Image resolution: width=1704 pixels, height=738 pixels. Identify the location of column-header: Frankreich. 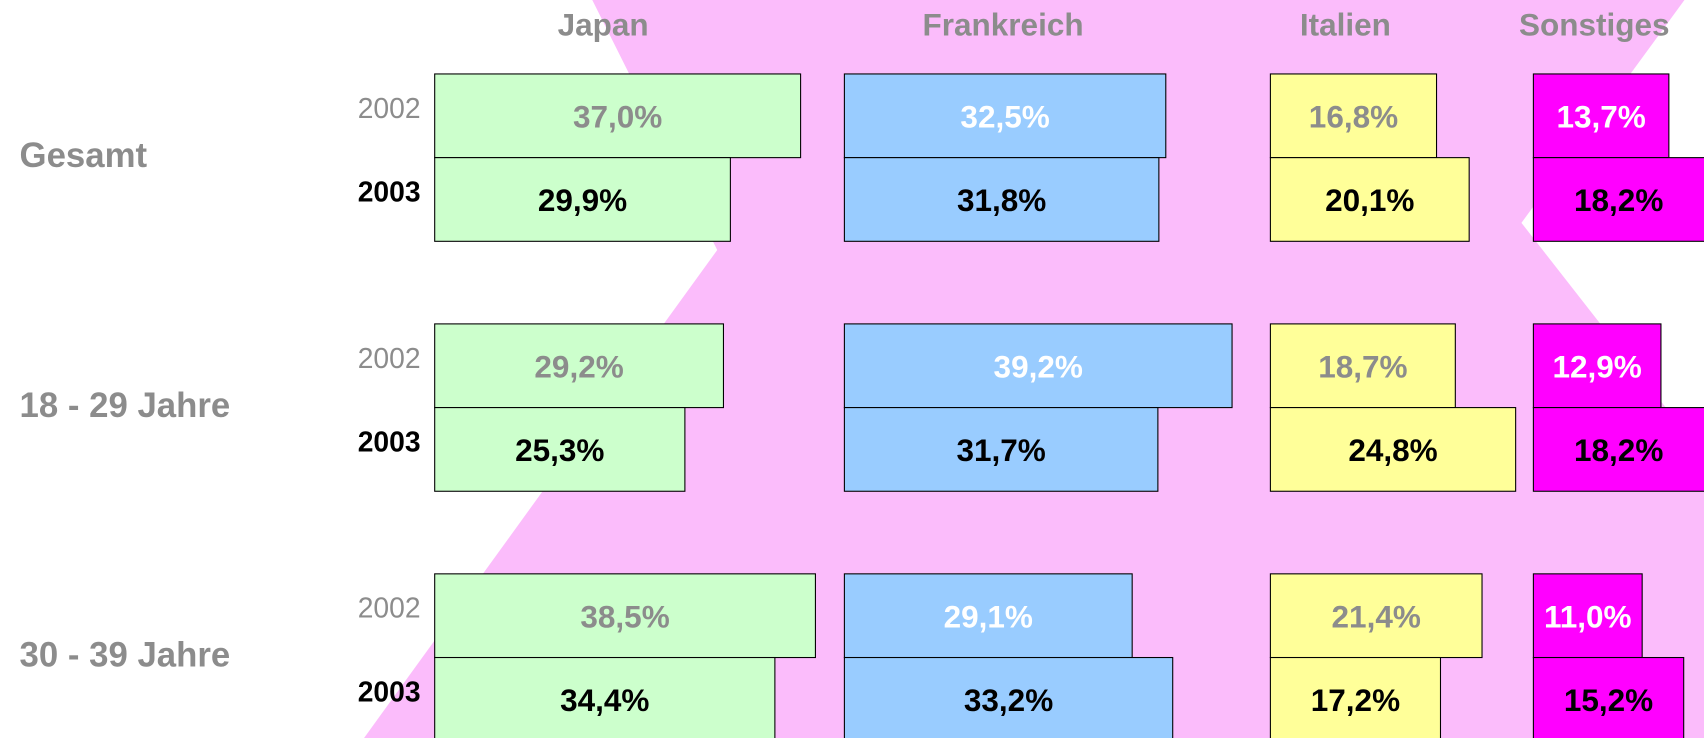
(1003, 25).